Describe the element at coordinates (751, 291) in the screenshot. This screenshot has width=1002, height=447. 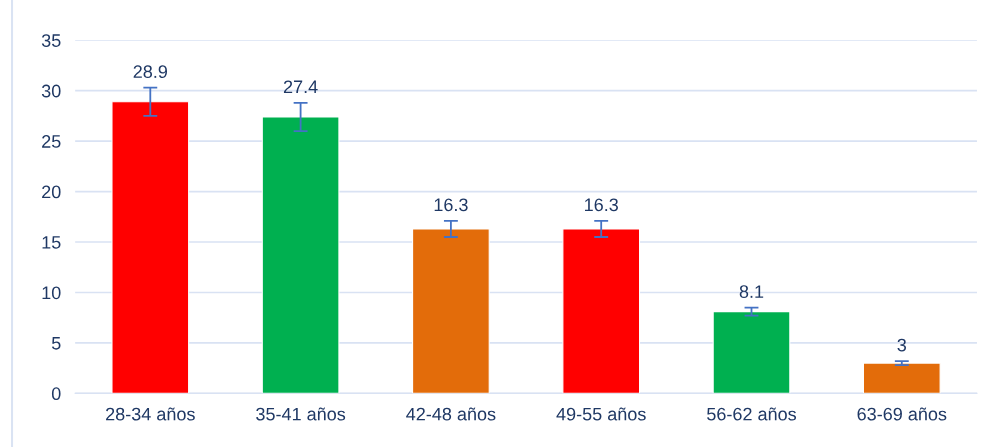
I see `data-label: 8.1` at that location.